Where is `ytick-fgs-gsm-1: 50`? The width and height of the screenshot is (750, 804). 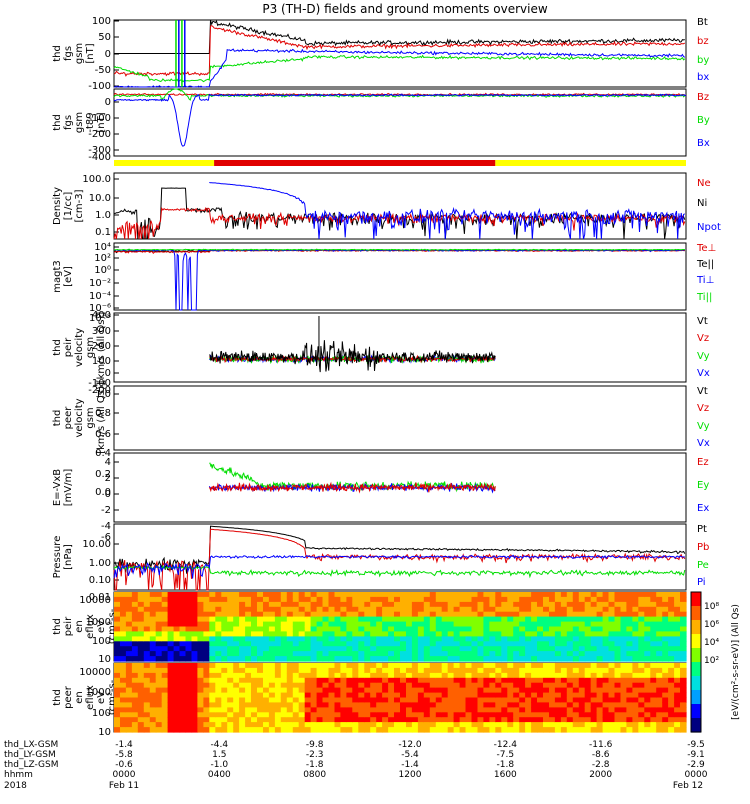
ytick-fgs-gsm-1: 50 is located at coordinates (104, 37).